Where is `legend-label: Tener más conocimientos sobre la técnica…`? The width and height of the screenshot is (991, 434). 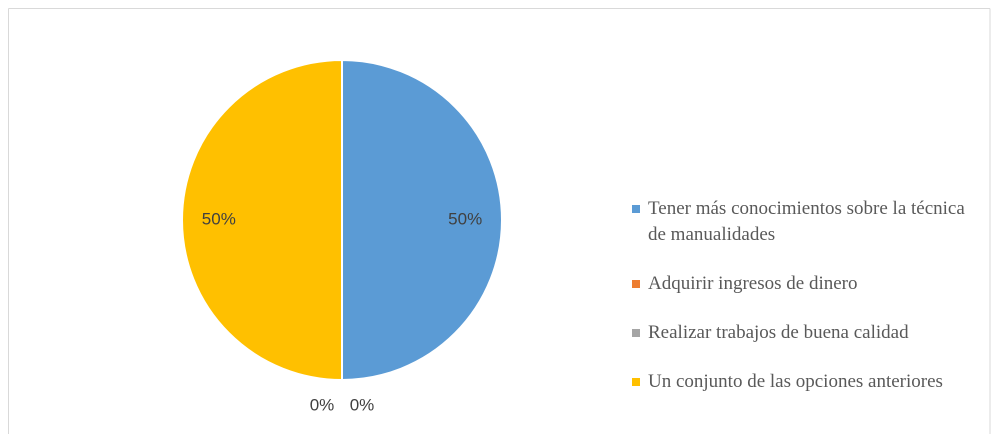
legend-label: Tener más conocimientos sobre la técnica… is located at coordinates (806, 221).